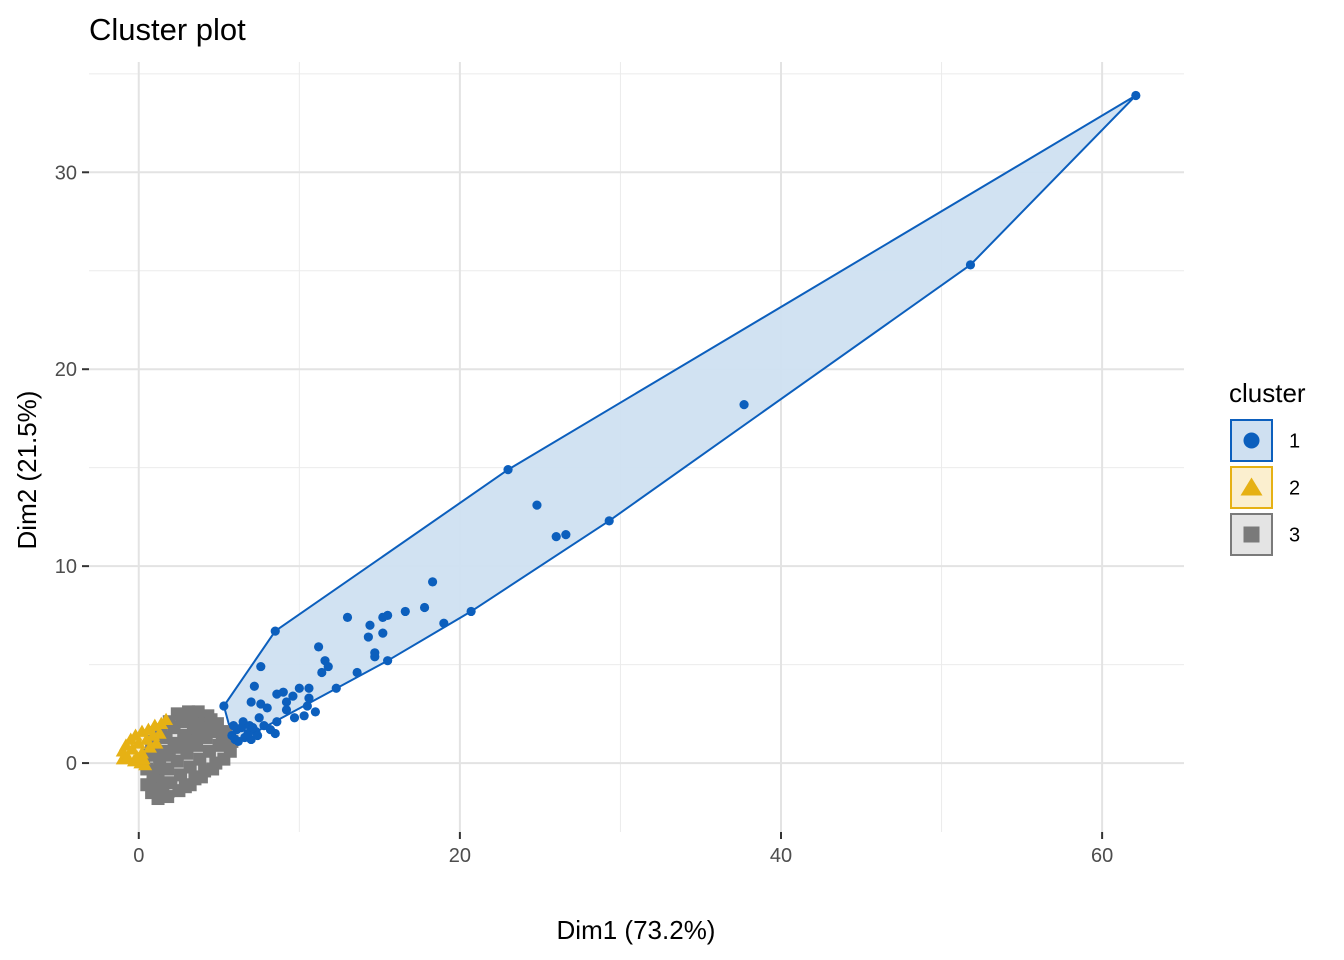 This screenshot has height=960, width=1344. What do you see at coordinates (71, 764) in the screenshot?
I see `y-tick-label: 0` at bounding box center [71, 764].